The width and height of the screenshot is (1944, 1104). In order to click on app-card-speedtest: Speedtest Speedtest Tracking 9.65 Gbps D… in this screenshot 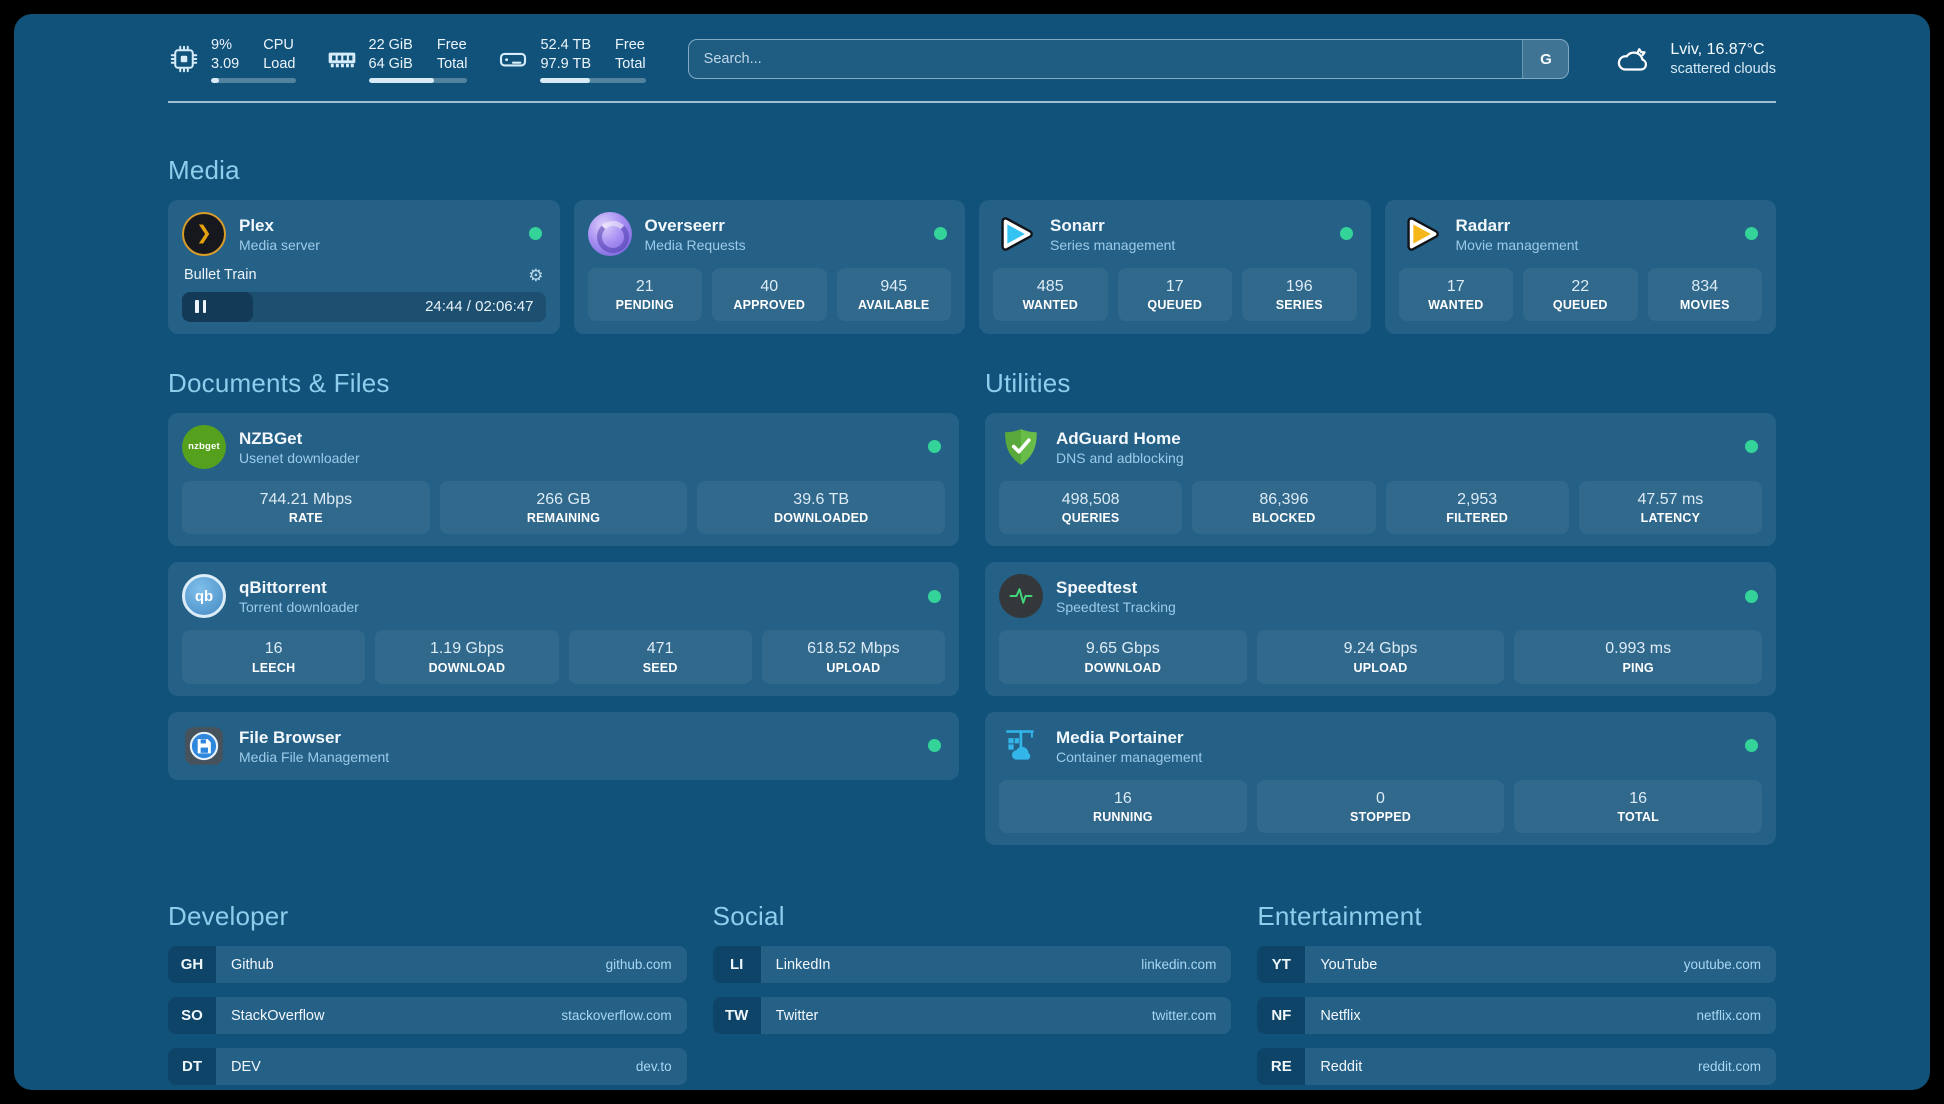, I will do `click(1380, 629)`.